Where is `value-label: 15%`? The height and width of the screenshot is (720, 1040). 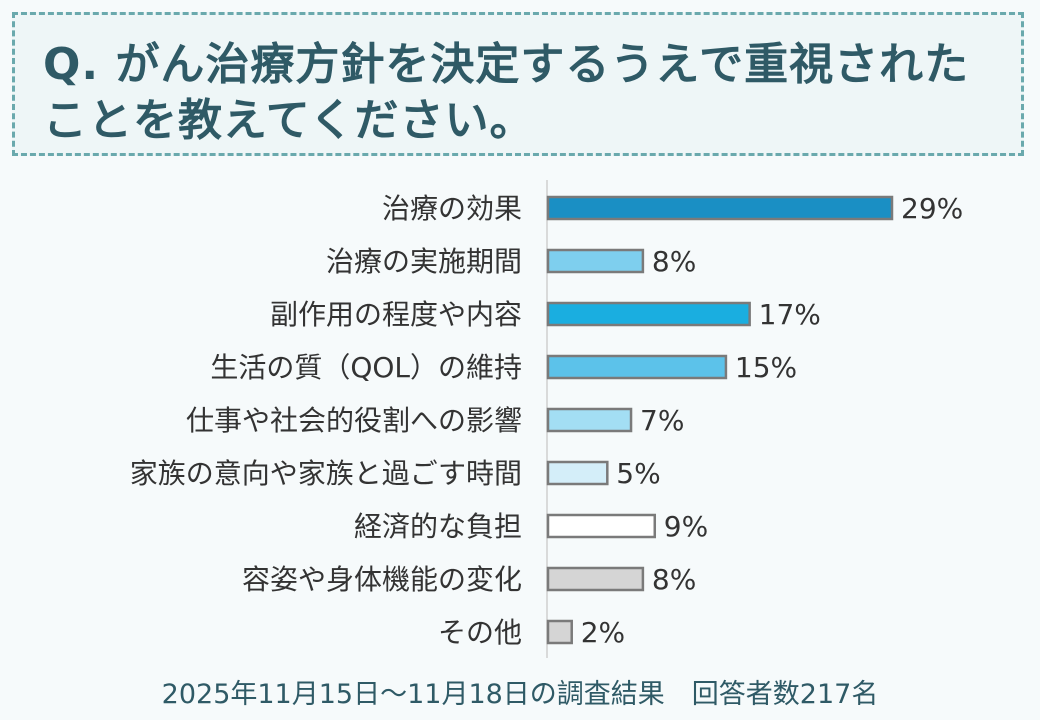 value-label: 15% is located at coordinates (766, 367).